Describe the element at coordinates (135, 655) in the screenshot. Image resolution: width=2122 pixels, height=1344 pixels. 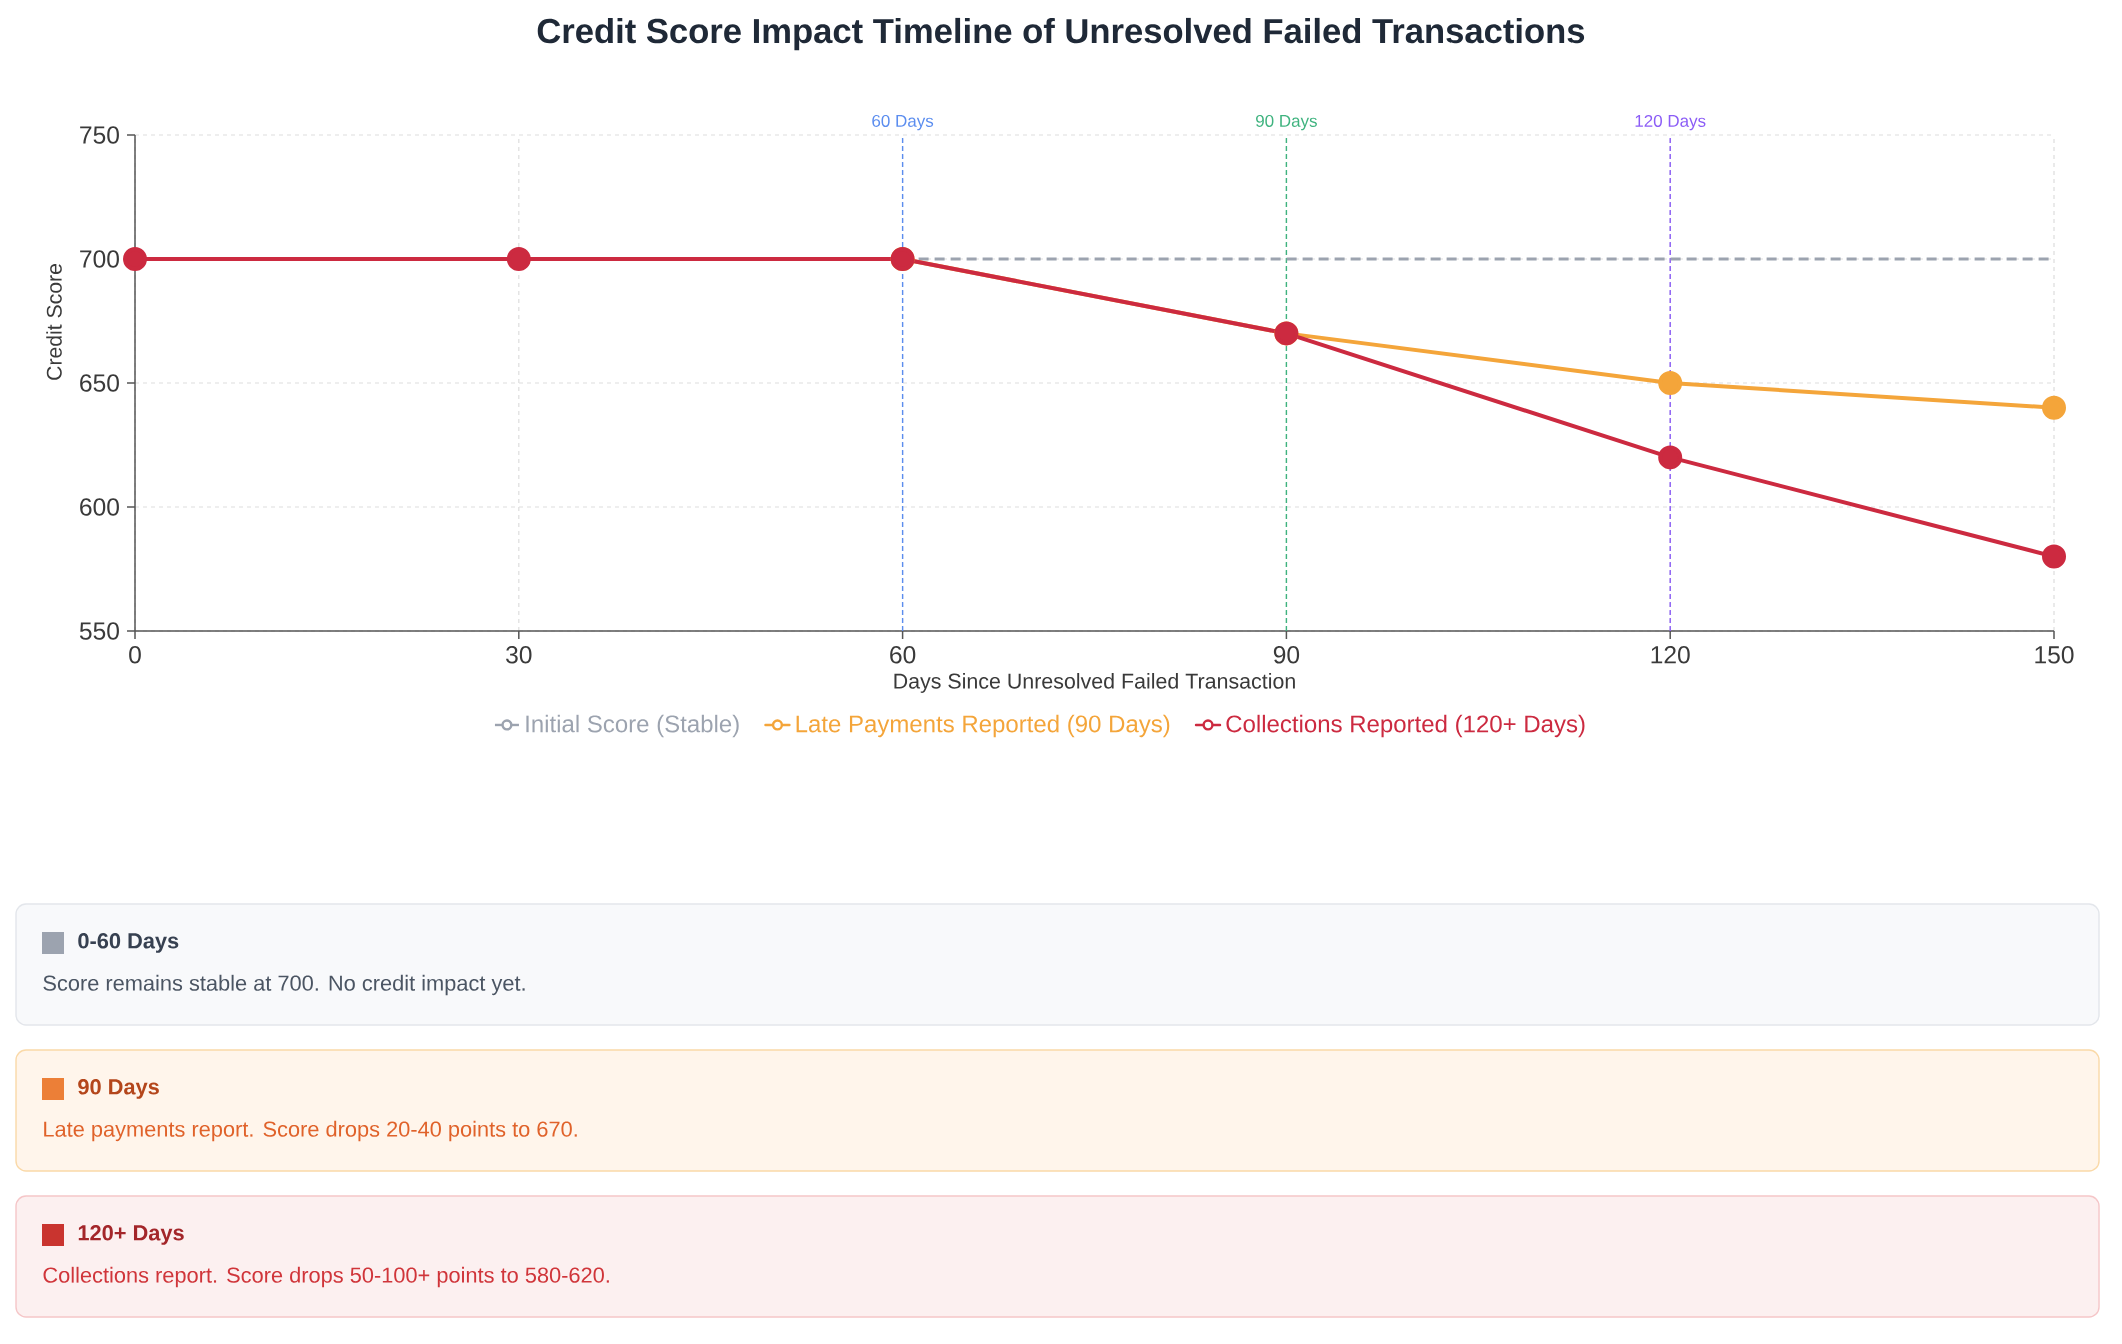
I see `x-tick-label: 0` at that location.